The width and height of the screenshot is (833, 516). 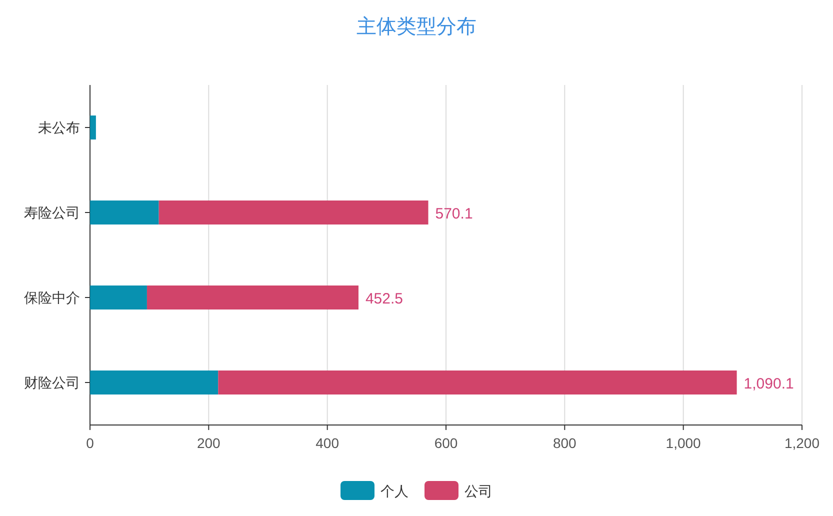 What do you see at coordinates (394, 491) in the screenshot?
I see `legend-label: 个人` at bounding box center [394, 491].